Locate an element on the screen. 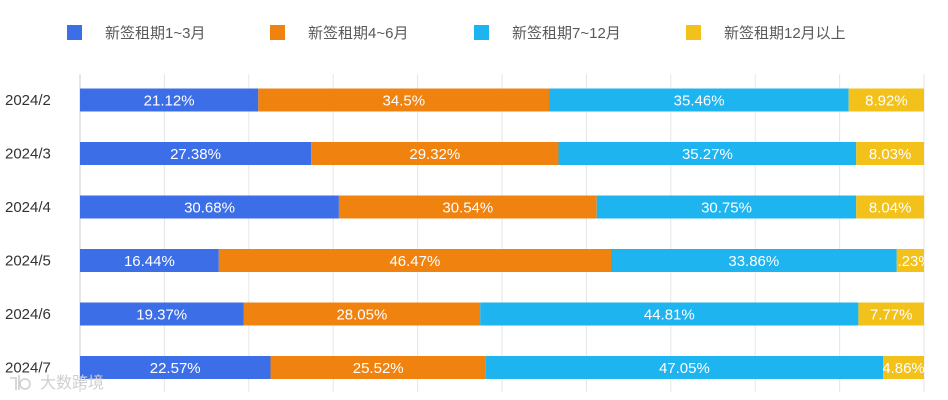 Image resolution: width=948 pixels, height=400 pixels. data-label: 30.54% is located at coordinates (467, 208).